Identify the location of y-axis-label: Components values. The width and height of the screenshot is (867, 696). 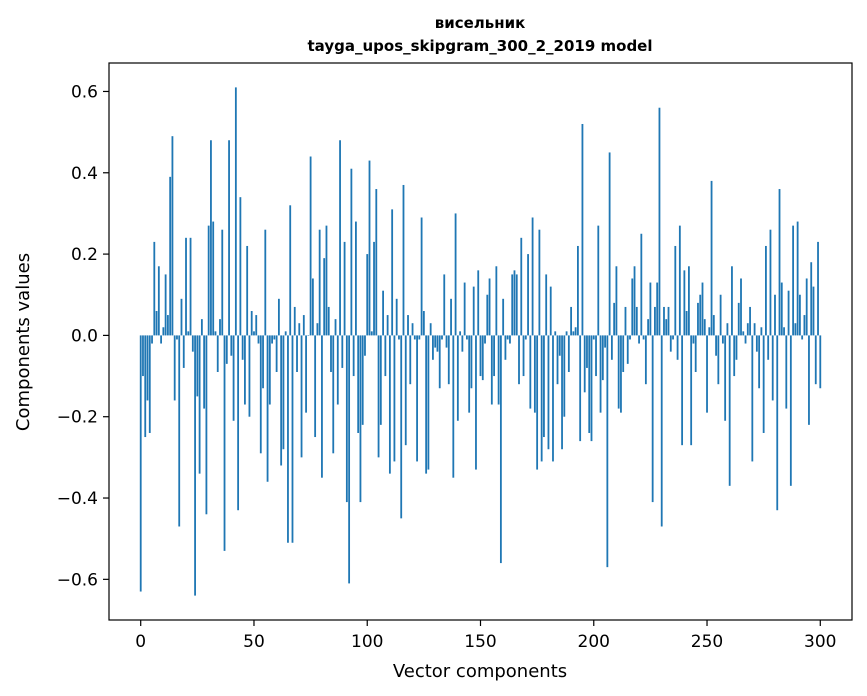
(23, 342).